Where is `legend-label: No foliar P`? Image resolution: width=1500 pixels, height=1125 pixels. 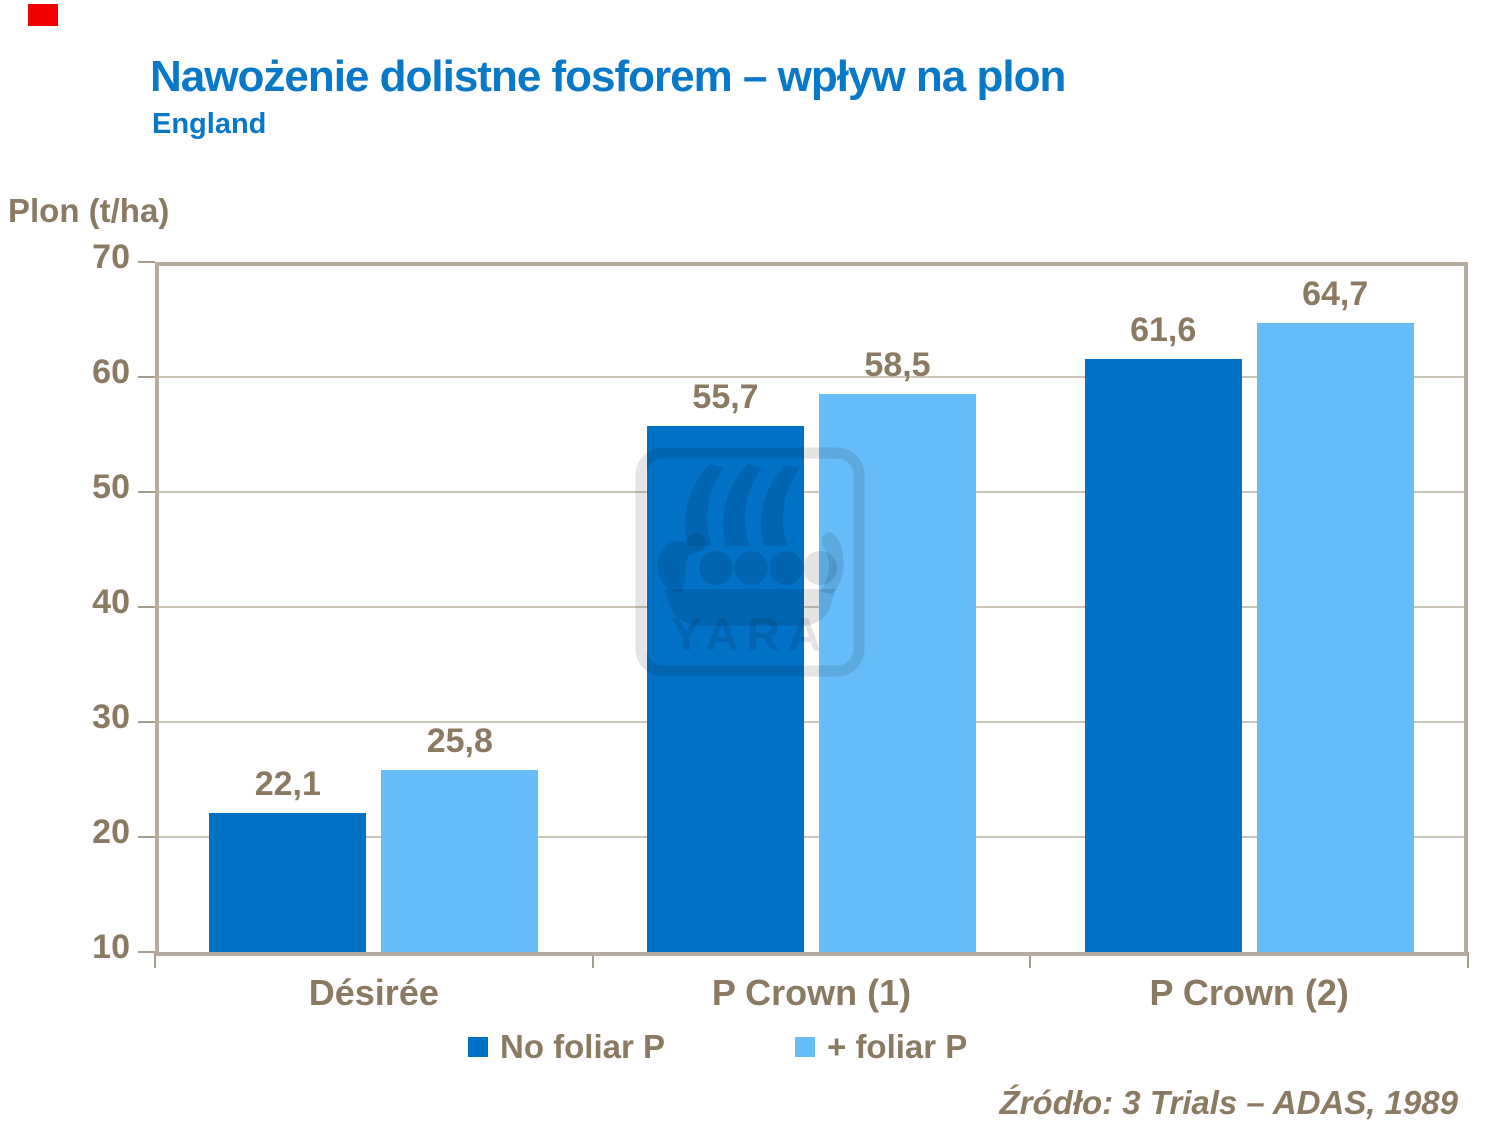
legend-label: No foliar P is located at coordinates (583, 1046).